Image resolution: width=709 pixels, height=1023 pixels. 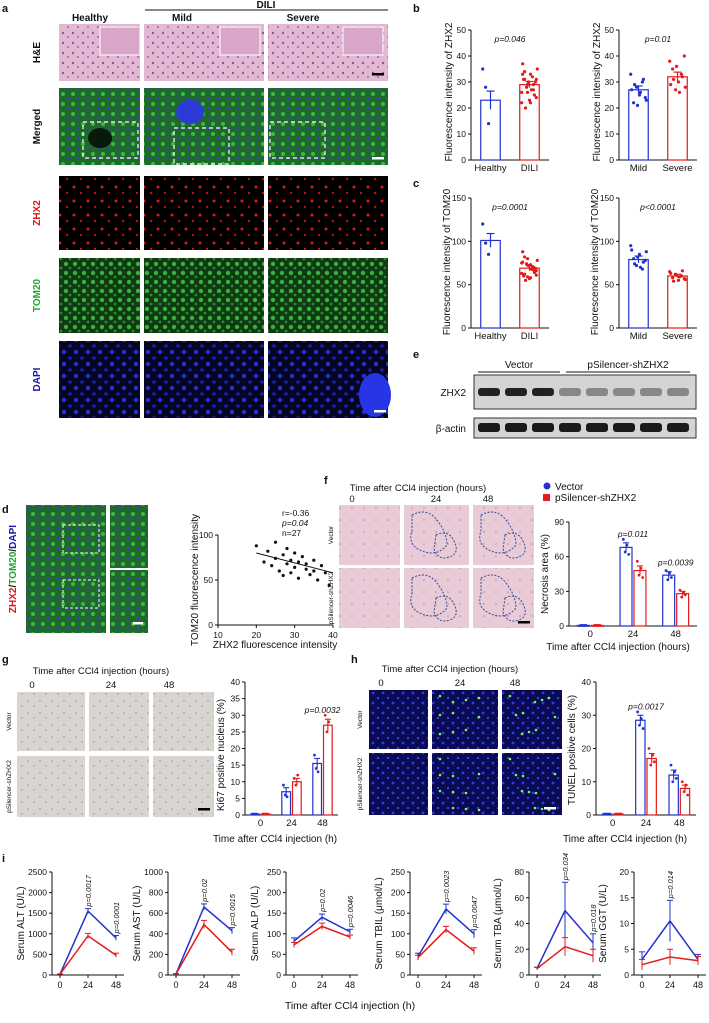 I want to click on panel-e-letter: e, so click(x=416, y=355).